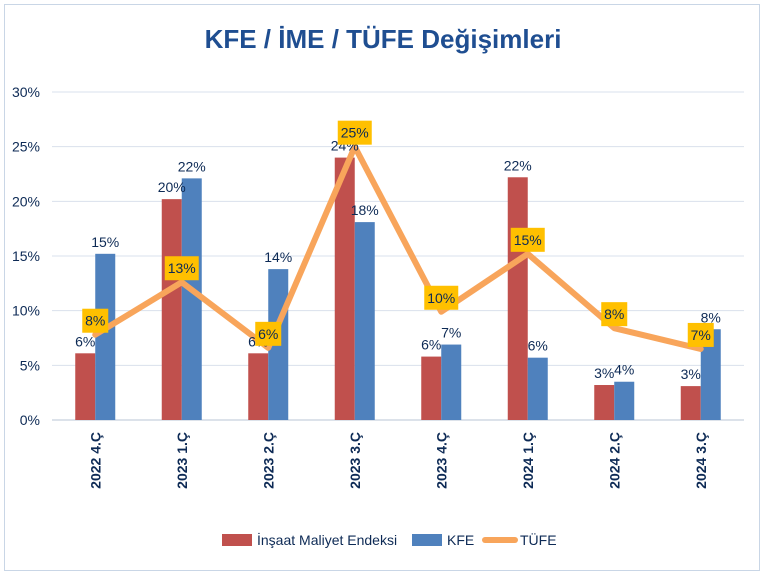 Image resolution: width=766 pixels, height=577 pixels. I want to click on legend-ime-swatch, so click(237, 540).